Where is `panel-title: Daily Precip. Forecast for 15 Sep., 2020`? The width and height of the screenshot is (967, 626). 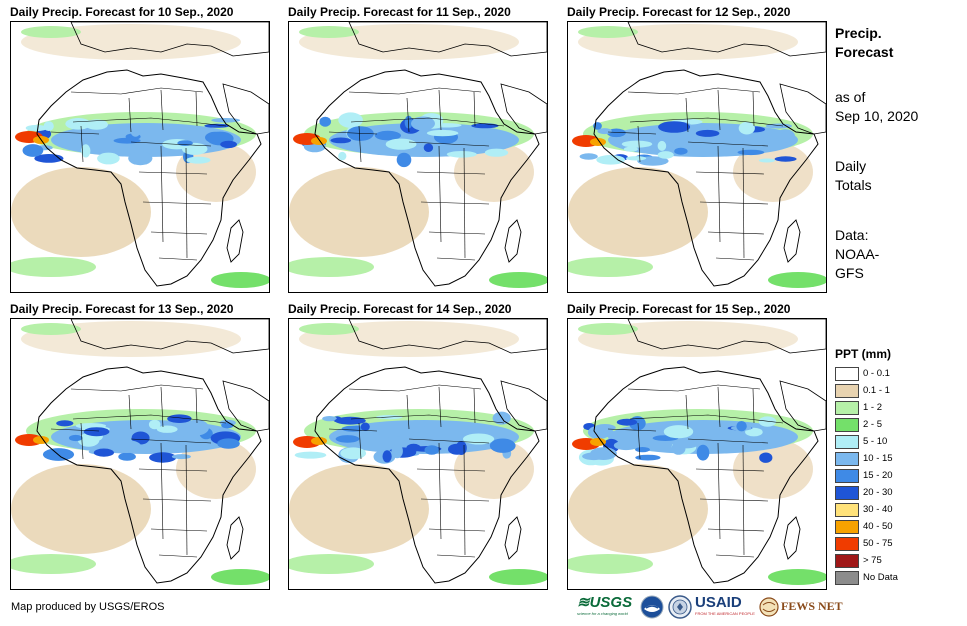 panel-title: Daily Precip. Forecast for 15 Sep., 2020 is located at coordinates (679, 309).